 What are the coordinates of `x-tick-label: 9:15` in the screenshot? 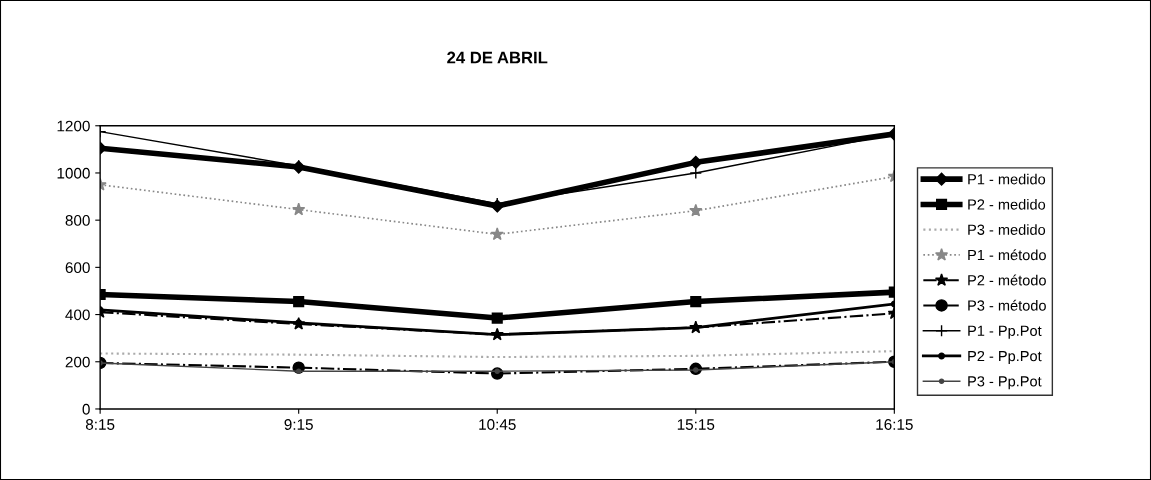 It's located at (298, 424).